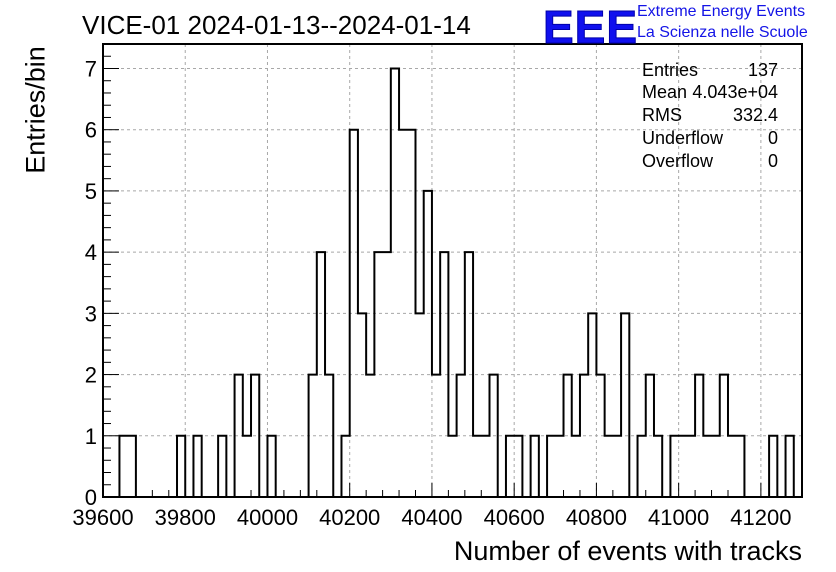 The height and width of the screenshot is (572, 836). Describe the element at coordinates (735, 92) in the screenshot. I see `stat-mean-value: 4.043e+04` at that location.